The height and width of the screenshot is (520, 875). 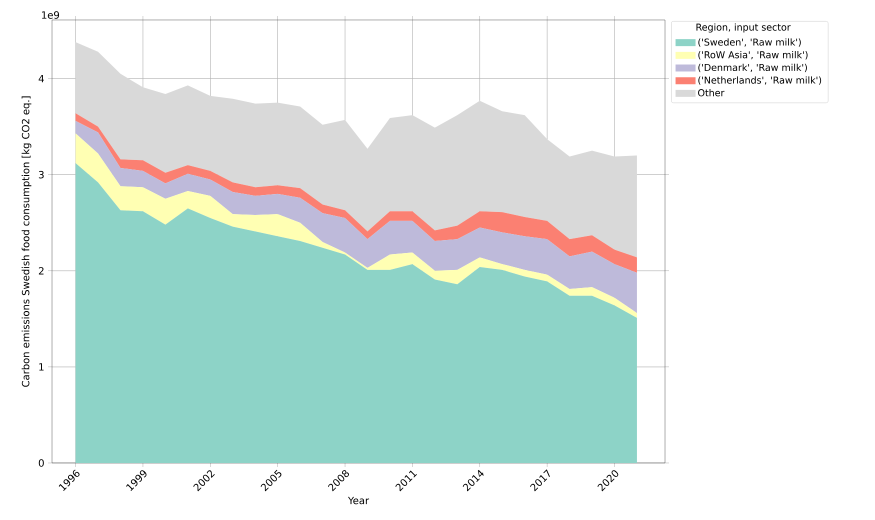 What do you see at coordinates (41, 174) in the screenshot?
I see `y-tick-label: 3` at bounding box center [41, 174].